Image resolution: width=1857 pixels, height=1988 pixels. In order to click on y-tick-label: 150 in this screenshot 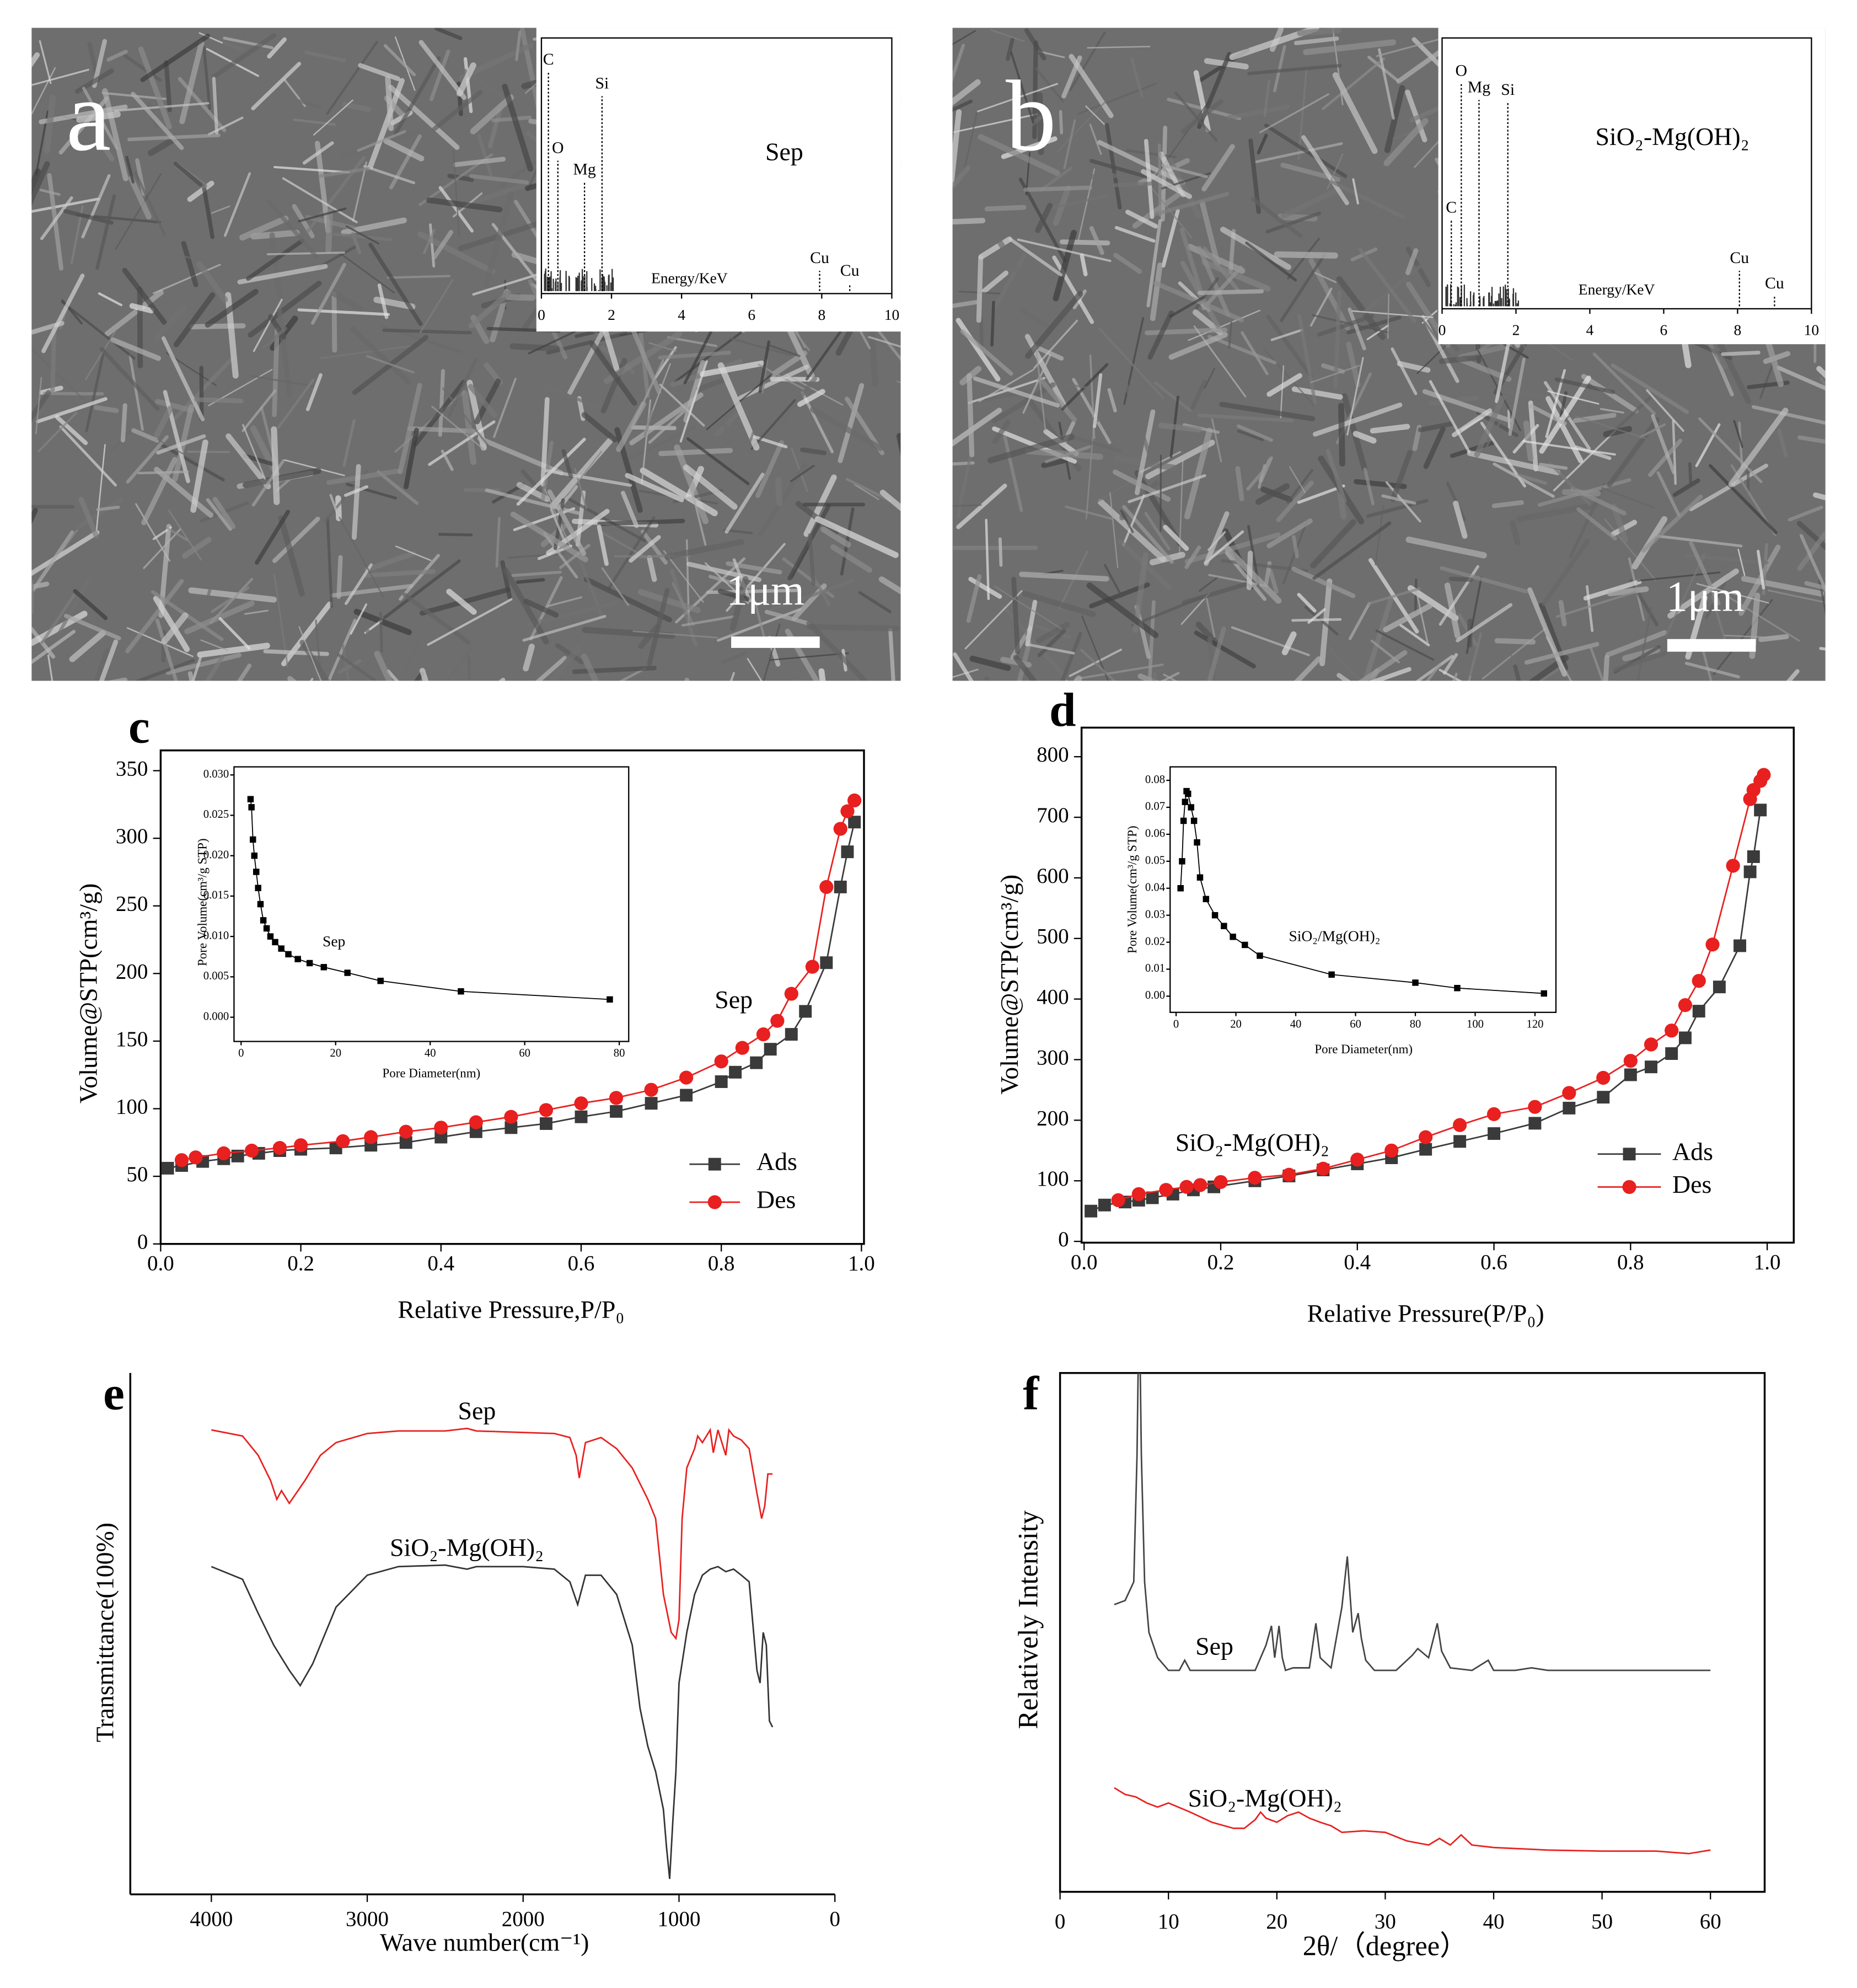, I will do `click(132, 1039)`.